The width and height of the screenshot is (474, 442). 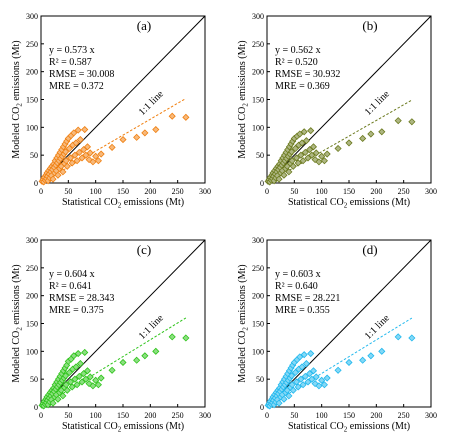 I want to click on y-tick-label: 300, so click(x=258, y=16).